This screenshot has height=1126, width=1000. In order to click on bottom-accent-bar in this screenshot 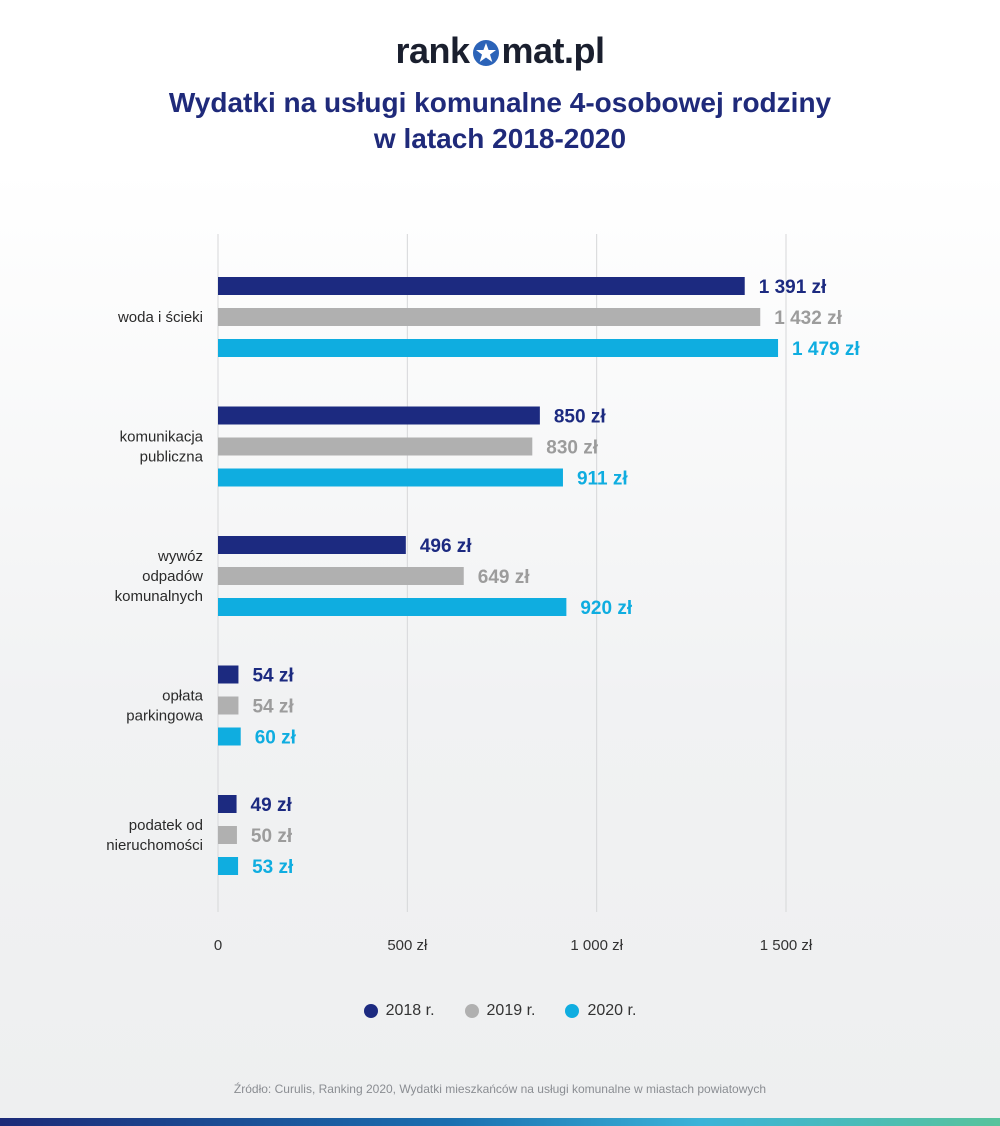, I will do `click(500, 1122)`.